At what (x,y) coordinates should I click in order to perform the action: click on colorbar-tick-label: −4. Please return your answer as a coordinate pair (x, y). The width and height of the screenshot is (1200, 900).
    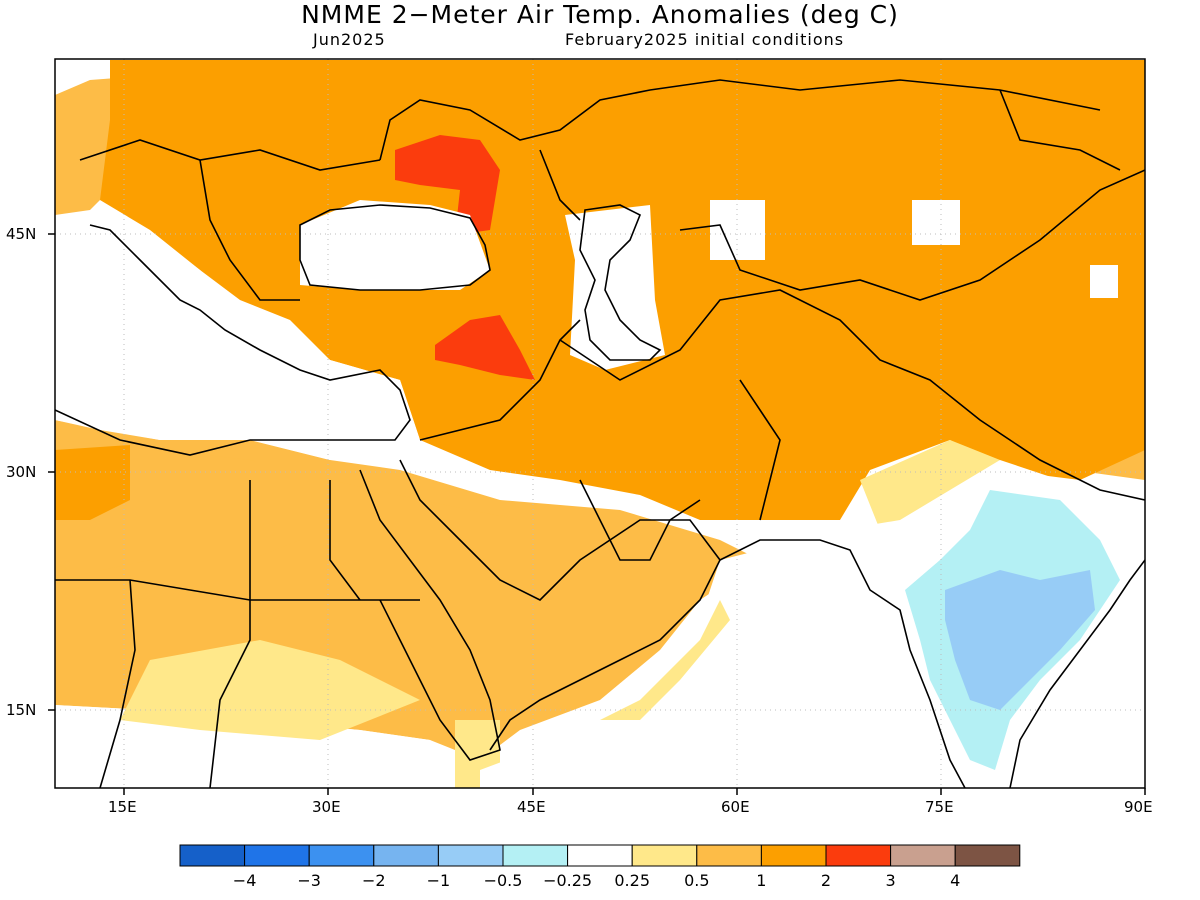
    Looking at the image, I should click on (244, 880).